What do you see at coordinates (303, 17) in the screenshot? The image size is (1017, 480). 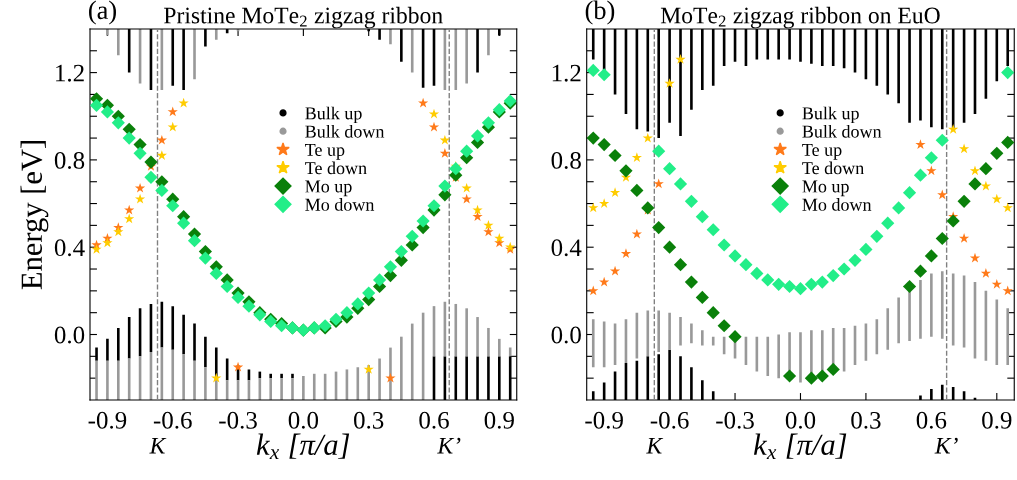 I see `chart-title: Pristine MoTe$_{2}$ zigzag ribbon` at bounding box center [303, 17].